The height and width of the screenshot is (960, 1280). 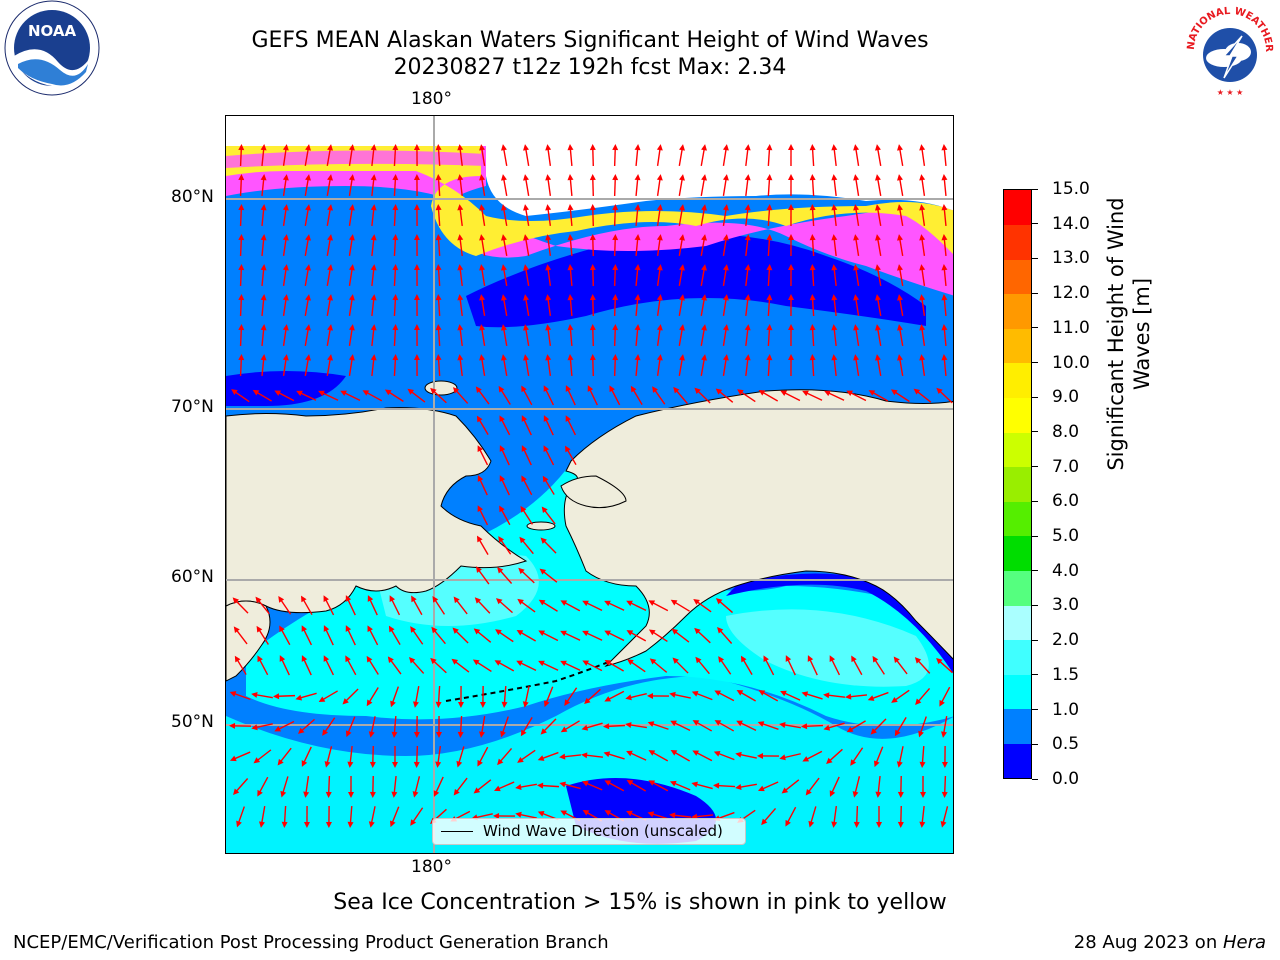 What do you see at coordinates (1066, 397) in the screenshot?
I see `colorbar-tick-label: 9.0` at bounding box center [1066, 397].